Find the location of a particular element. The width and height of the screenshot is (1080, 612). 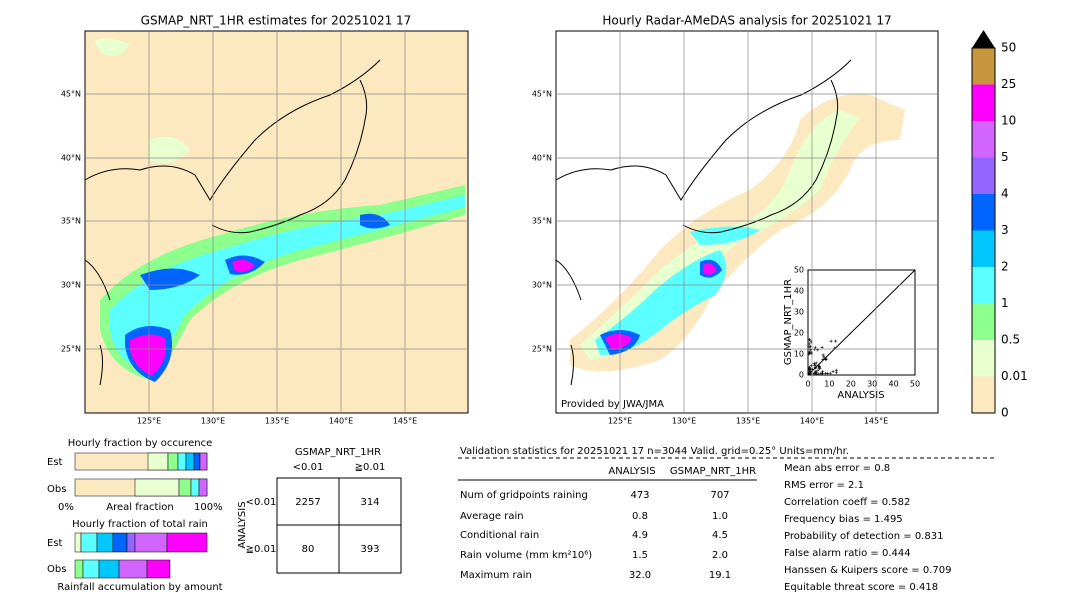

value: 1.5 is located at coordinates (640, 555).